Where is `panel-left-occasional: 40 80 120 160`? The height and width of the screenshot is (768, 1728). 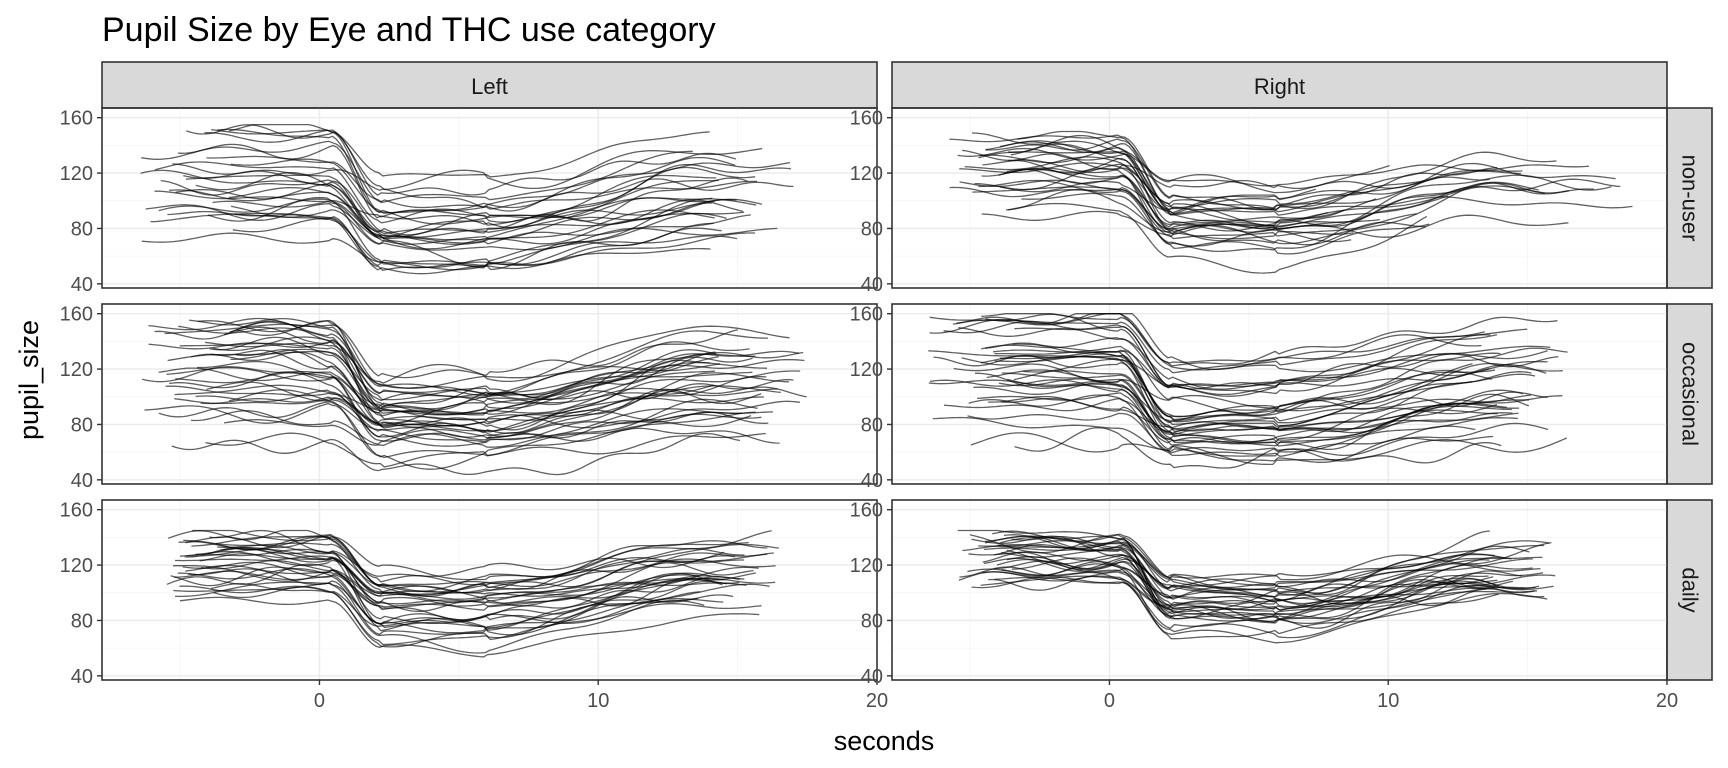 panel-left-occasional: 40 80 120 160 is located at coordinates (469, 397).